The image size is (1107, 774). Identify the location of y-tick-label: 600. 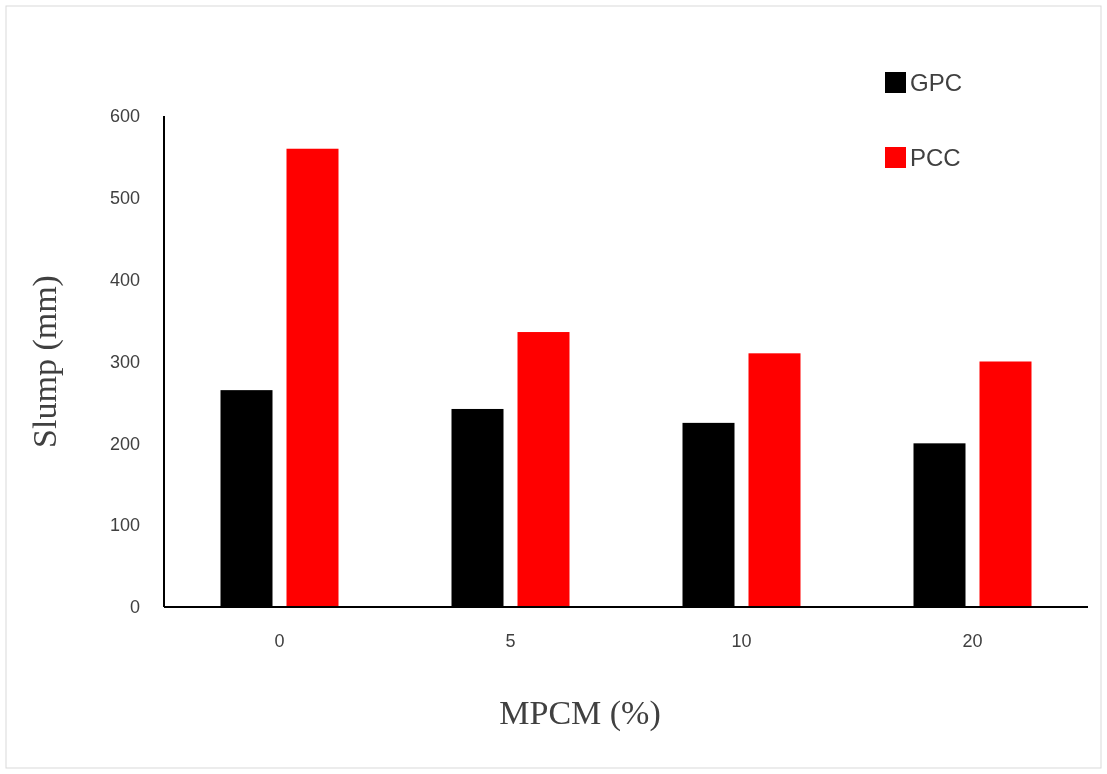
(124, 116).